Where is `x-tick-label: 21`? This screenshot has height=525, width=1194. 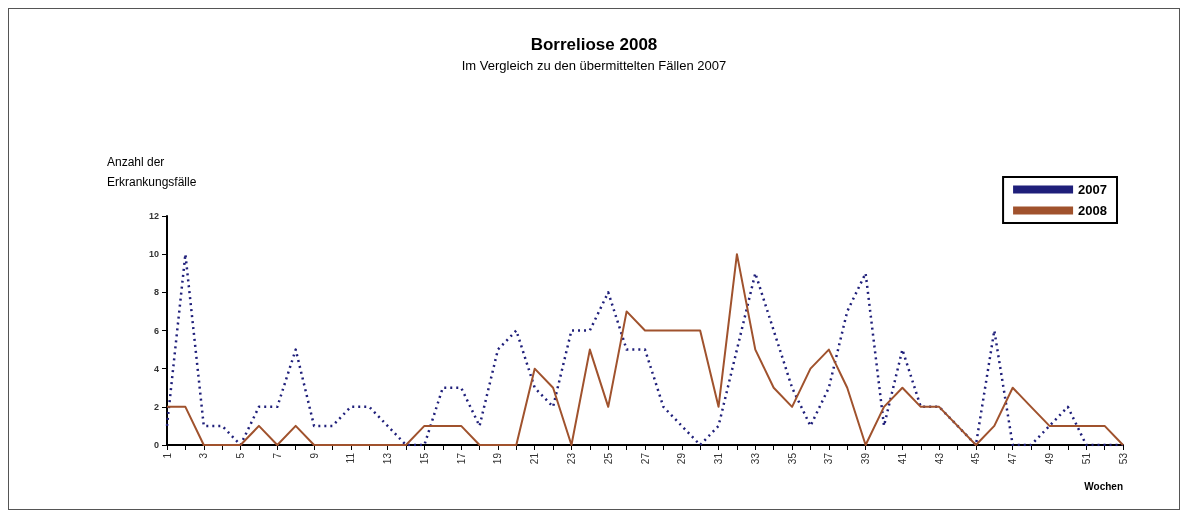
x-tick-label: 21 is located at coordinates (535, 458).